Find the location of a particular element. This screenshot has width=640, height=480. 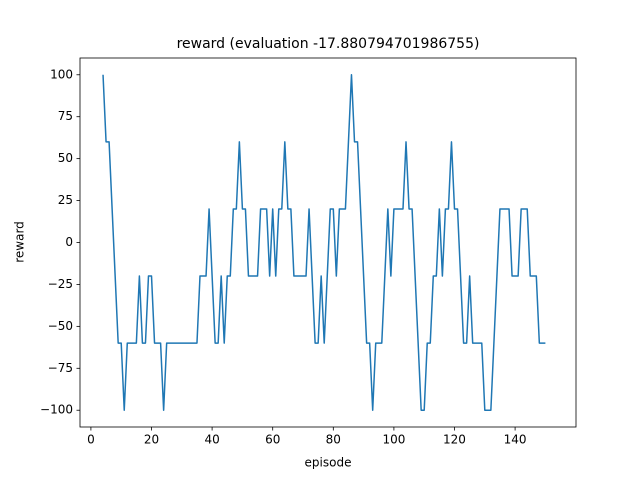

y-tick-label: 50 is located at coordinates (65, 158).